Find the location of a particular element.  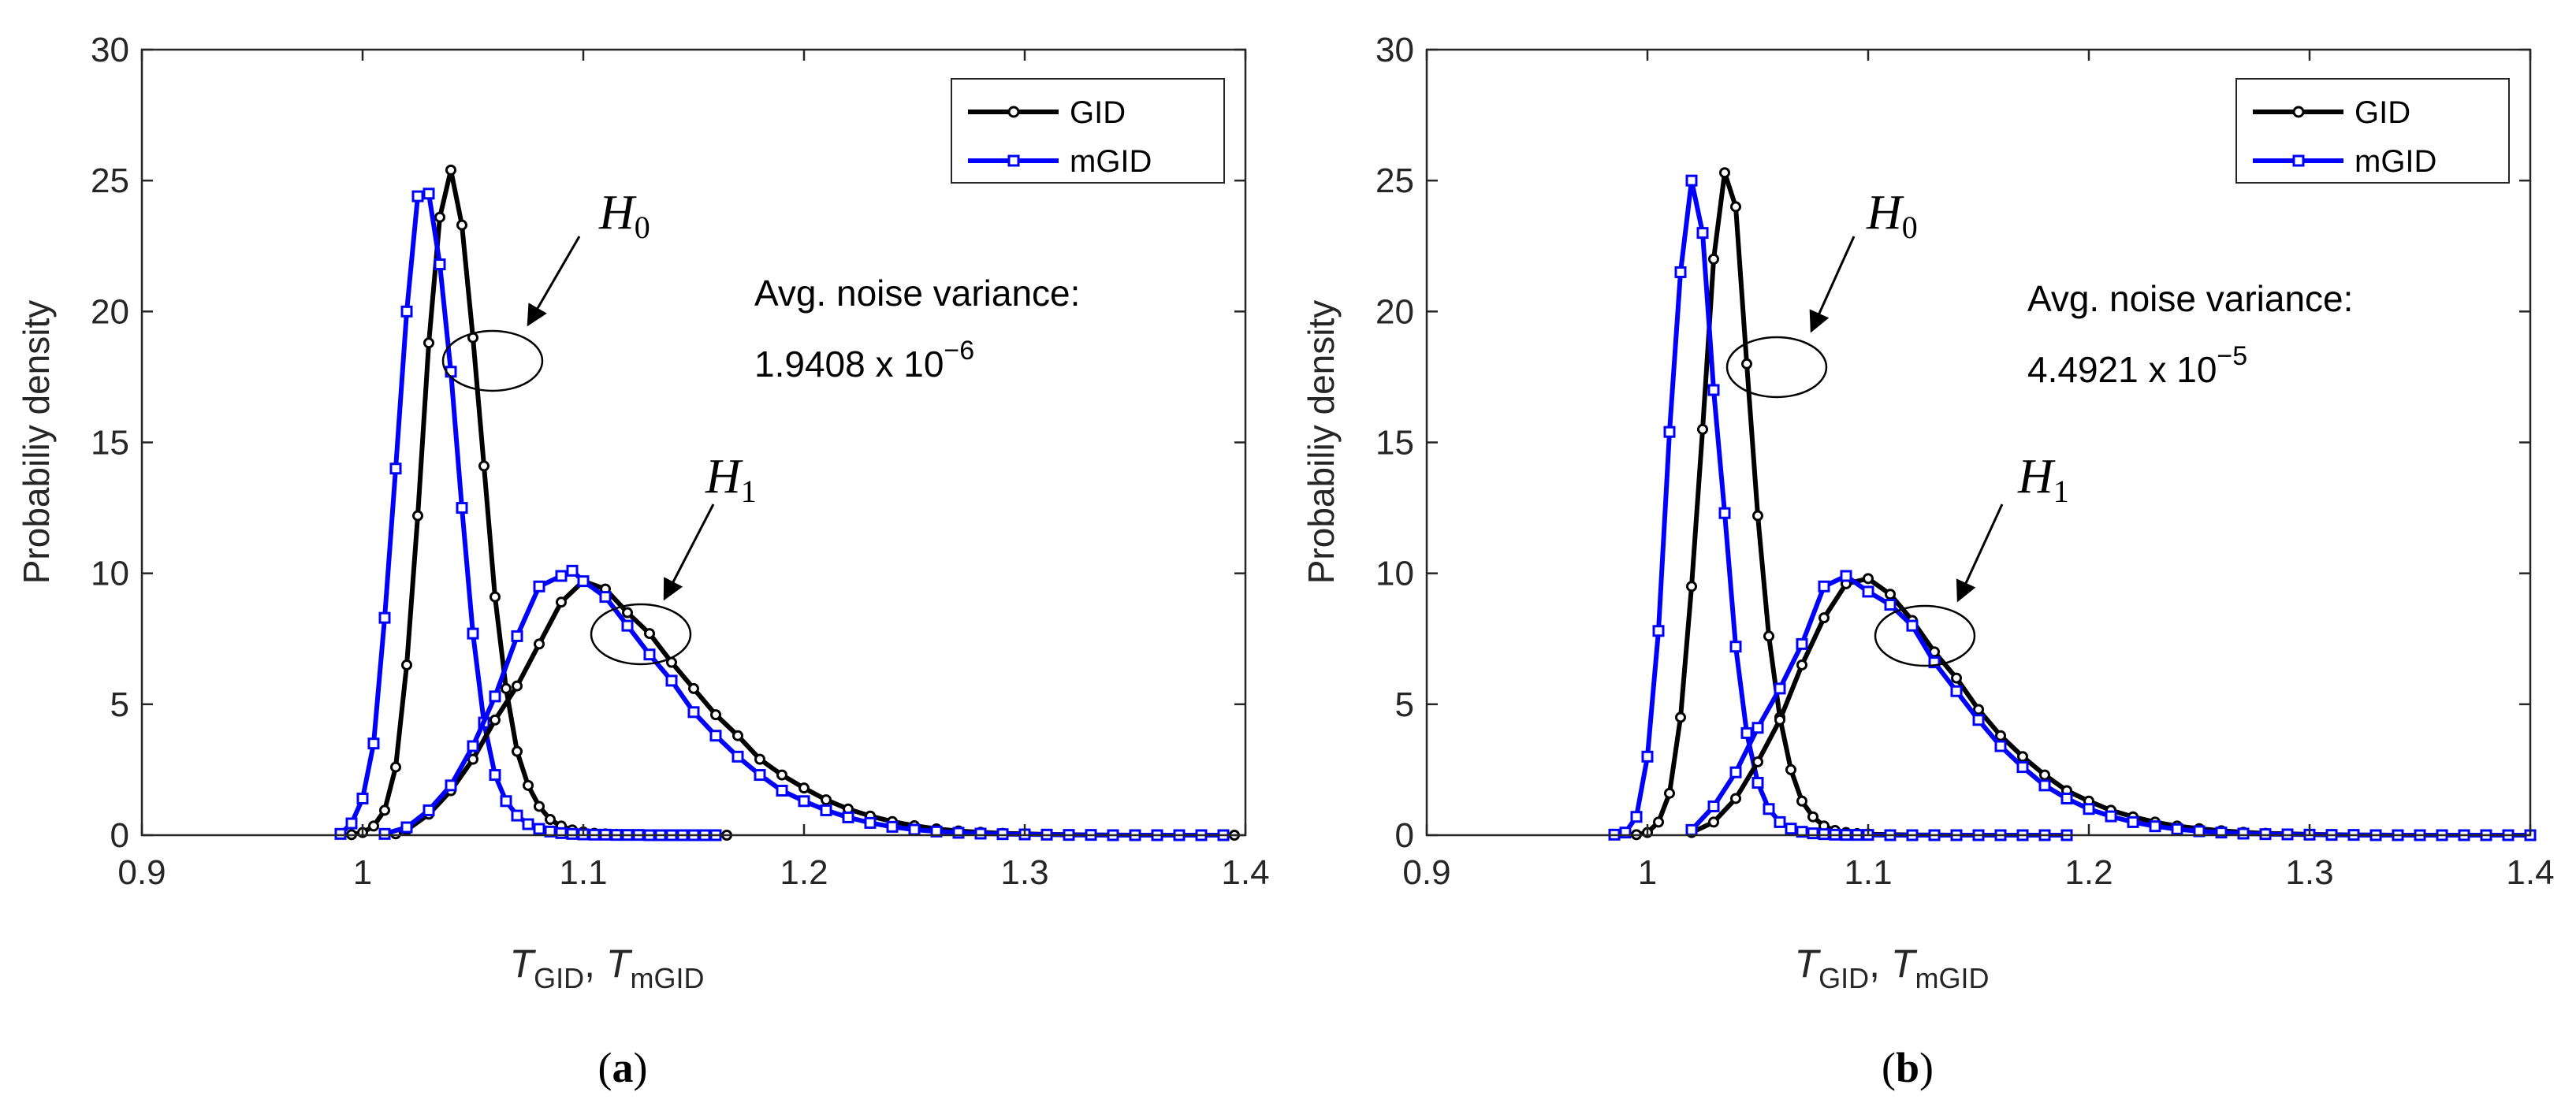

y-tick-label: 0 is located at coordinates (1404, 835).